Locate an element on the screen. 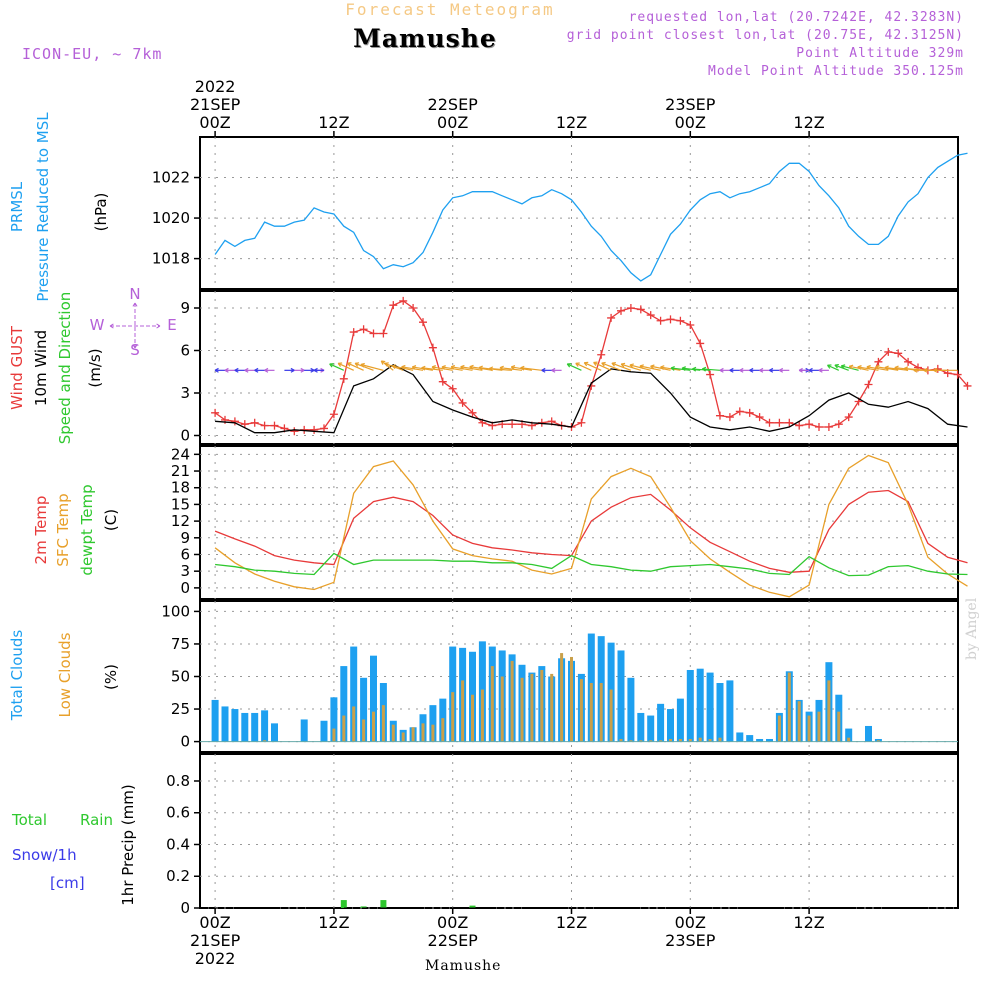  wind-panel: 0 3 6 9 is located at coordinates (576, 367).